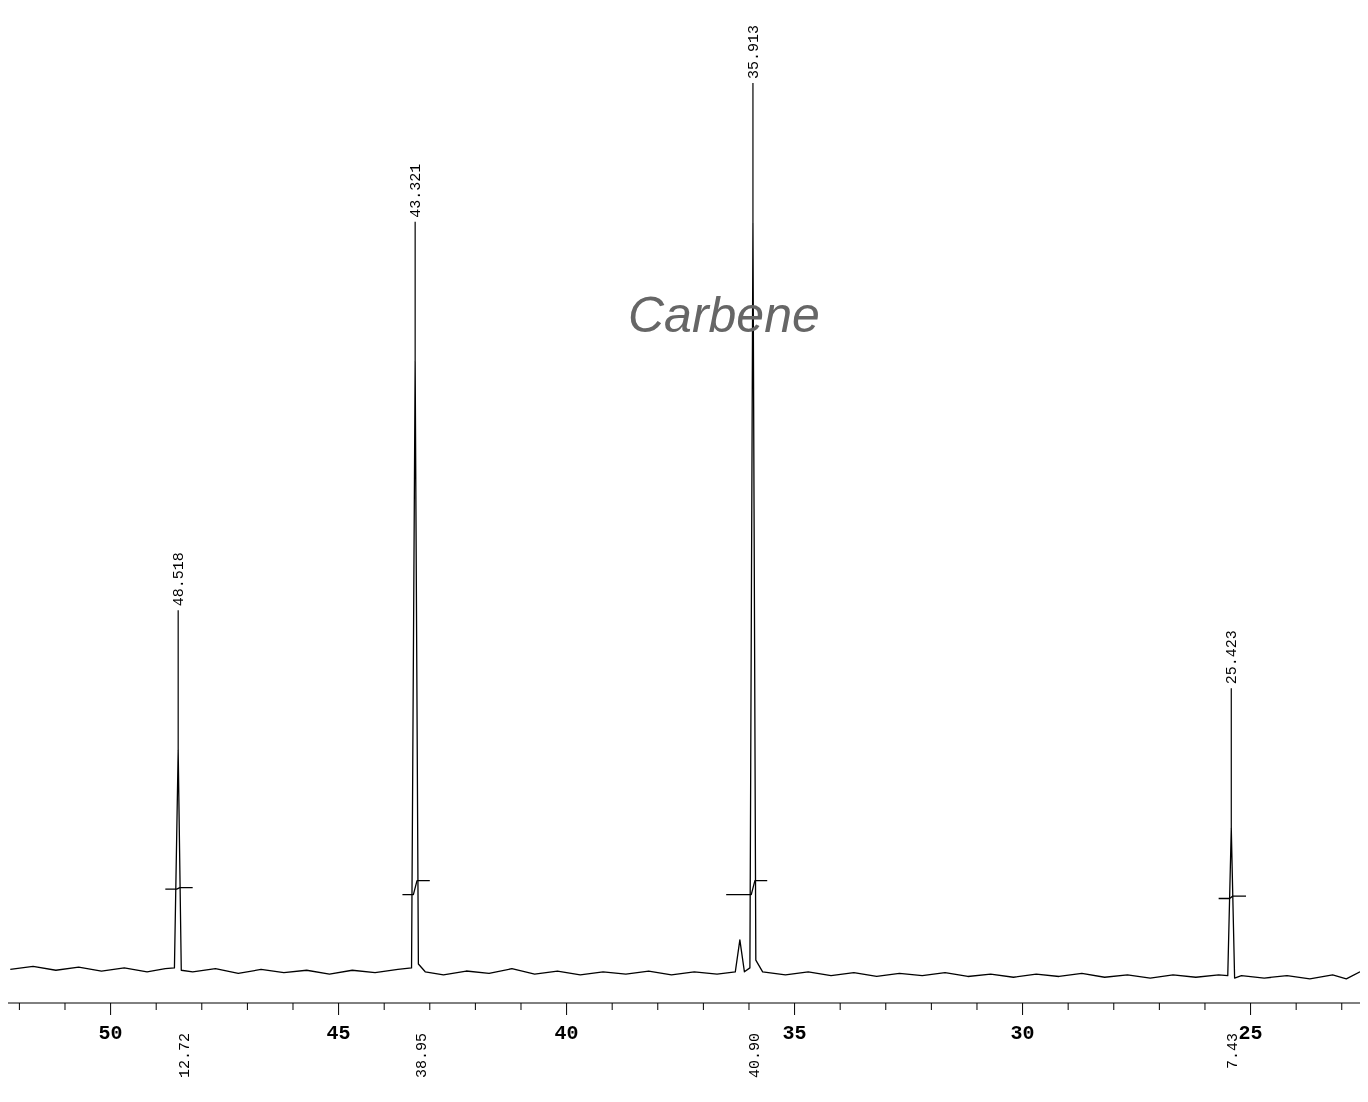 The width and height of the screenshot is (1368, 1102). What do you see at coordinates (110, 1033) in the screenshot?
I see `x-tick-label: 50` at bounding box center [110, 1033].